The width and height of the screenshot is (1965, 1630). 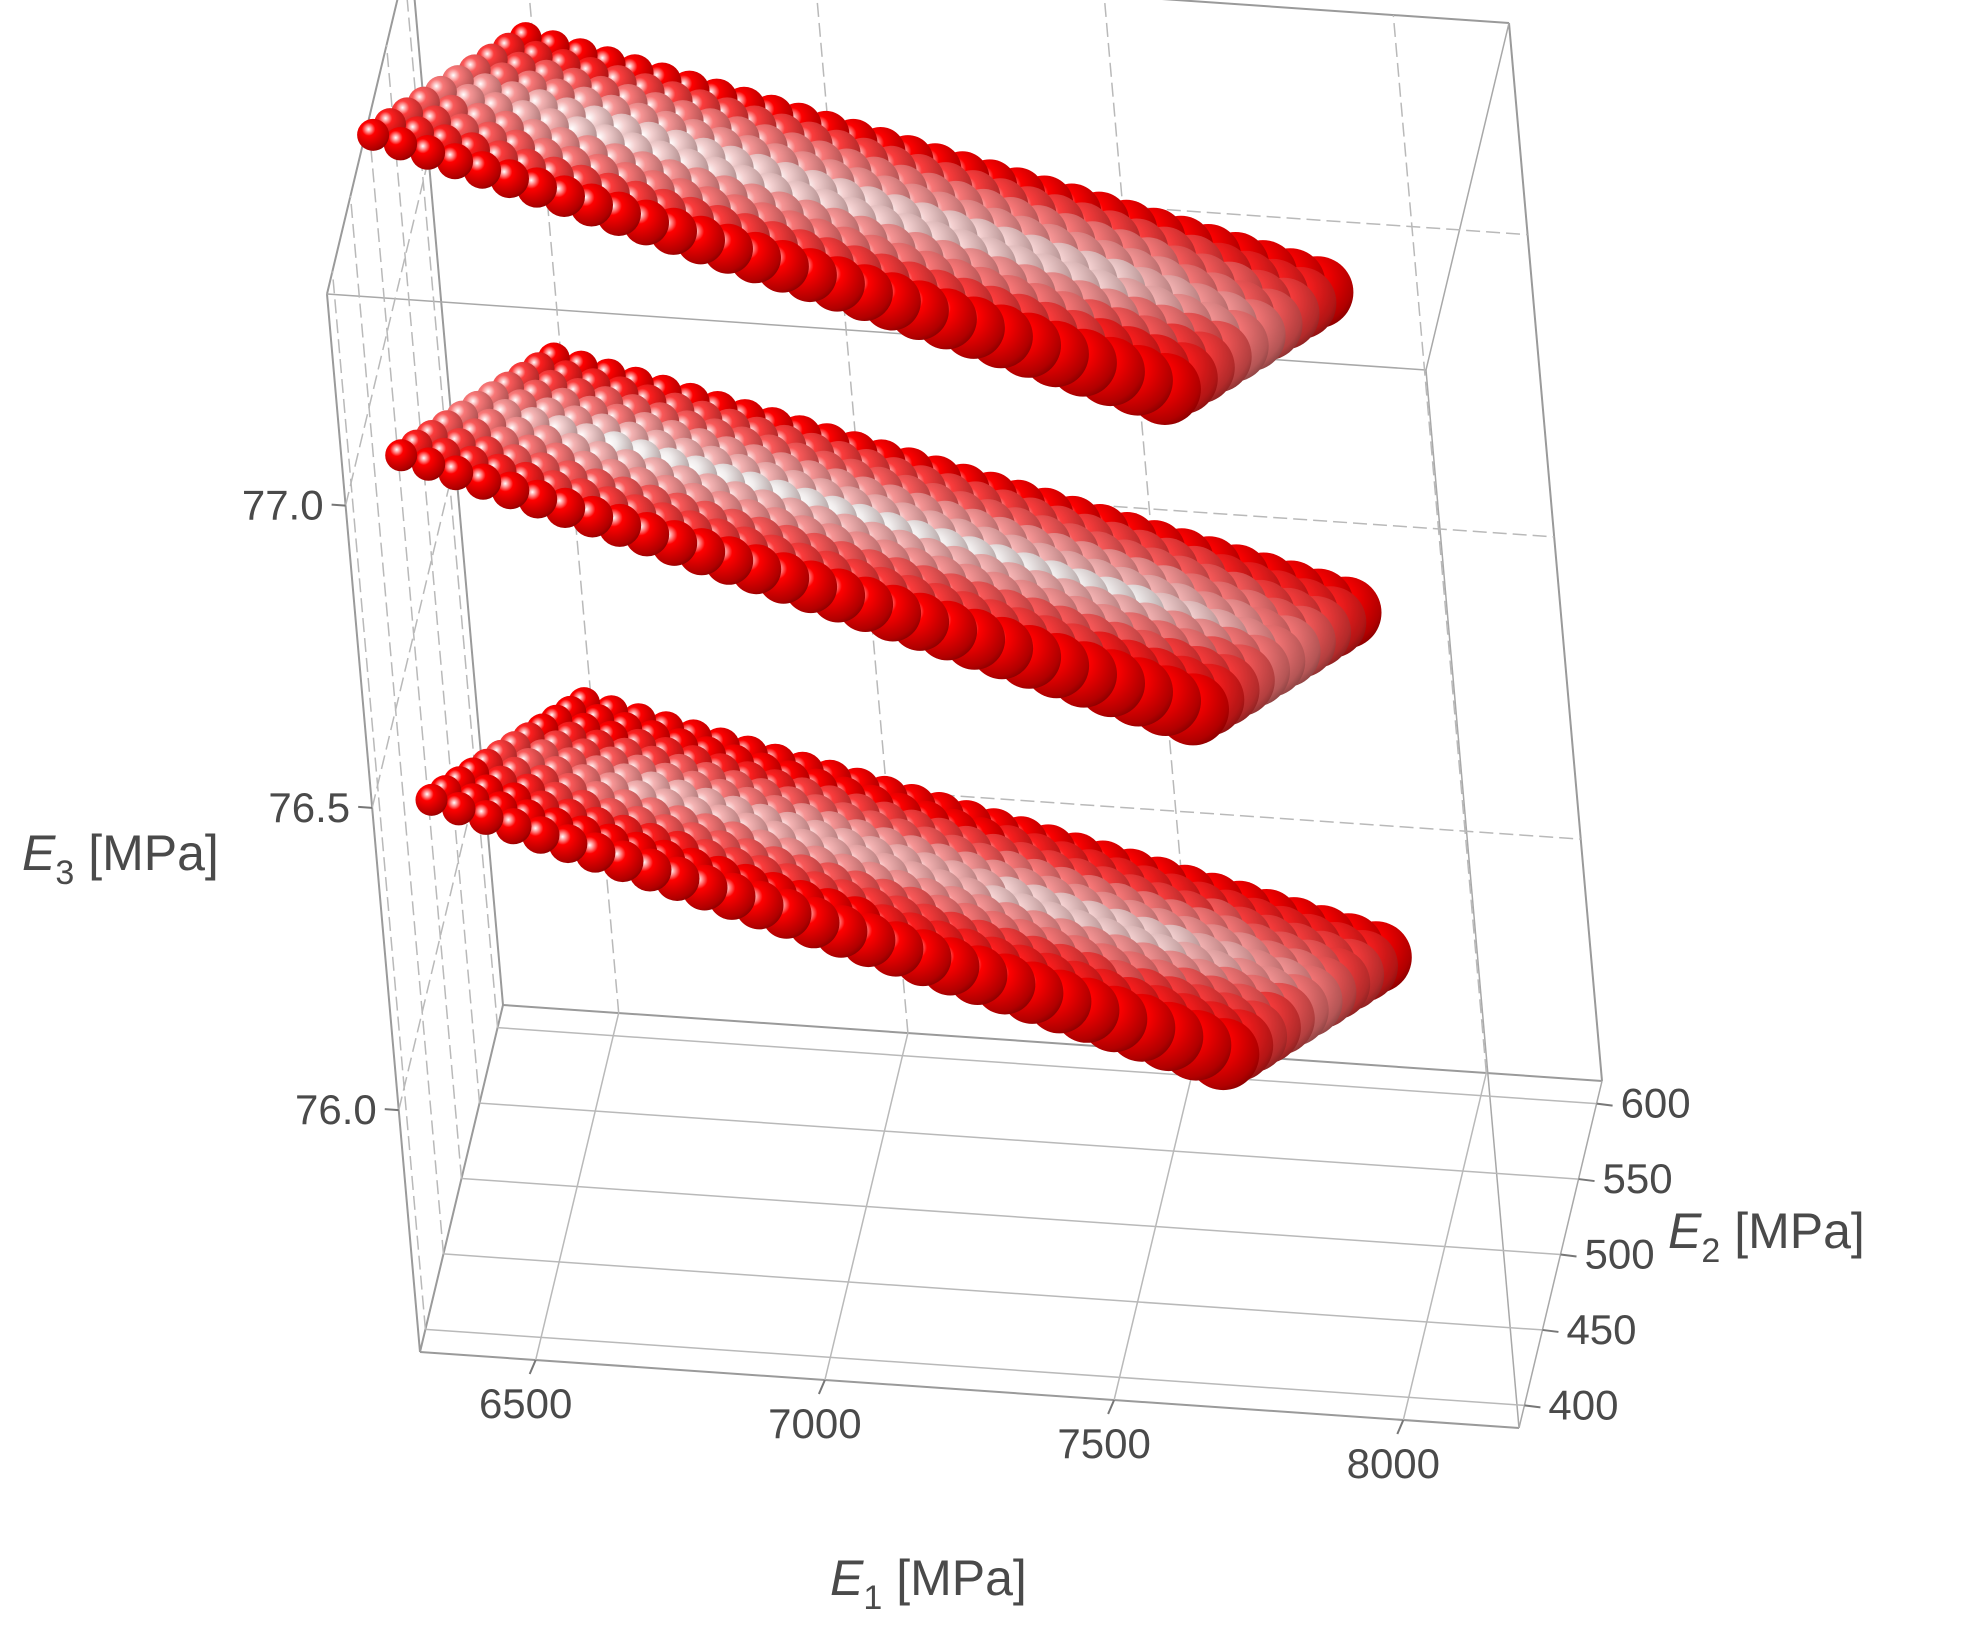 What do you see at coordinates (1656, 1103) in the screenshot?
I see `y-tick-label: 600` at bounding box center [1656, 1103].